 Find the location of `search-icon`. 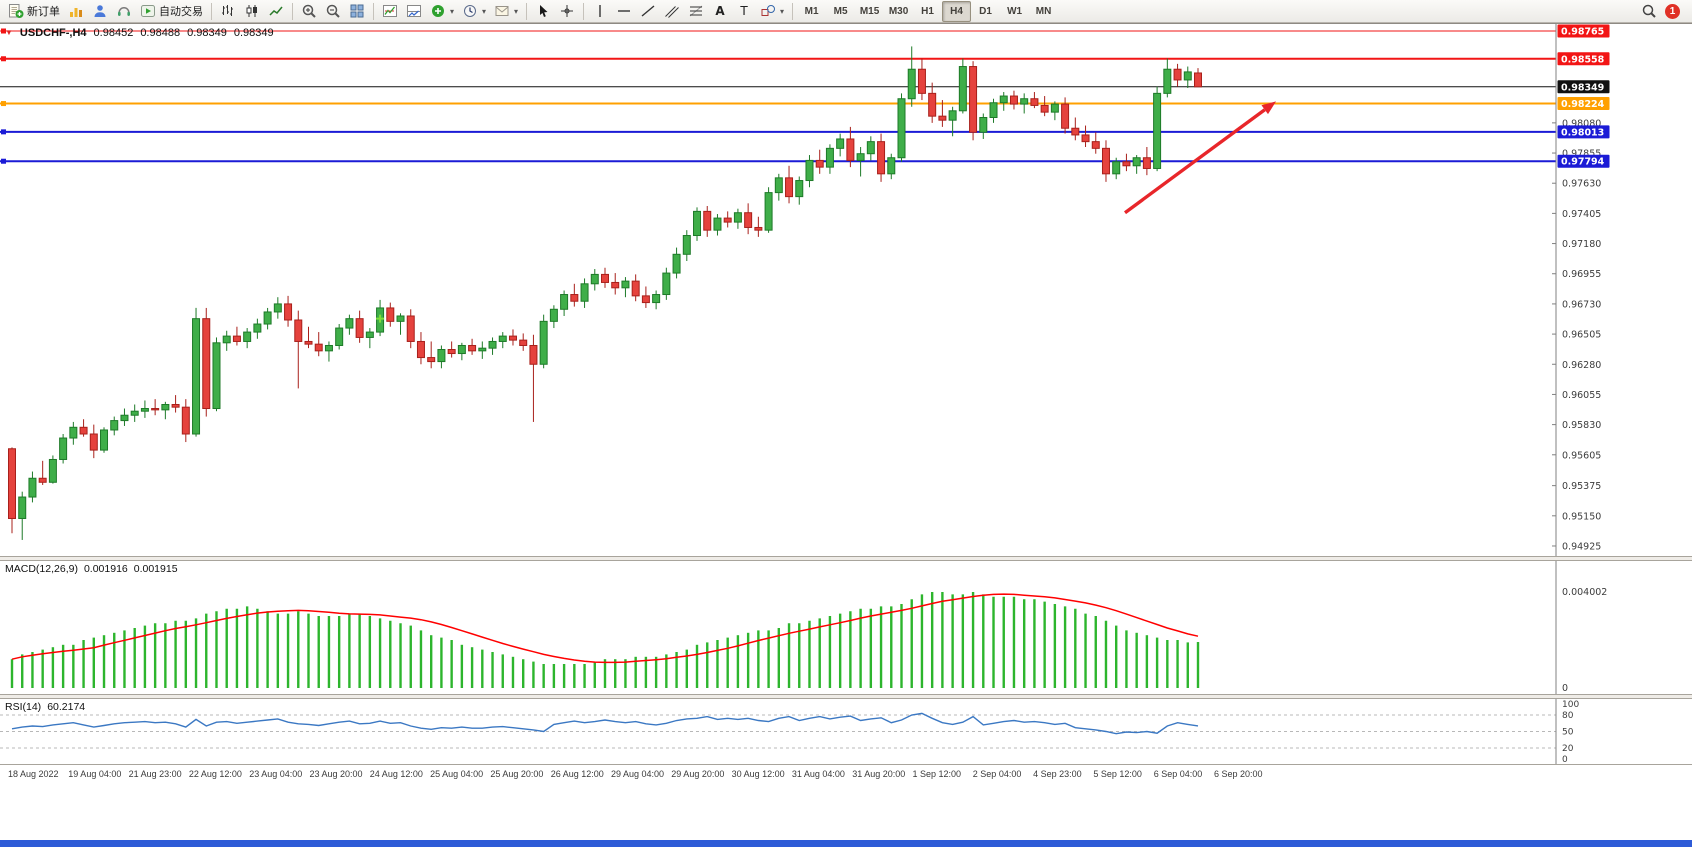

search-icon is located at coordinates (1649, 11).